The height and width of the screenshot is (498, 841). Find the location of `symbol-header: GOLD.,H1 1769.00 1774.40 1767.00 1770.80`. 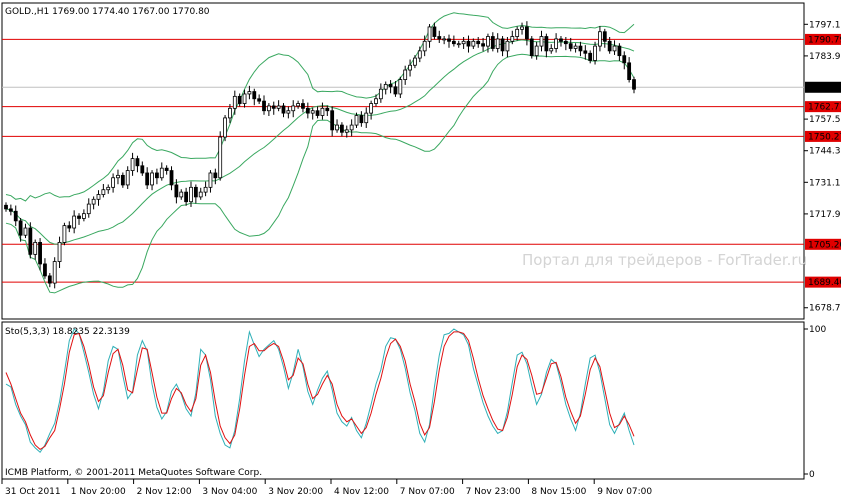

symbol-header: GOLD.,H1 1769.00 1774.40 1767.00 1770.80 is located at coordinates (107, 12).